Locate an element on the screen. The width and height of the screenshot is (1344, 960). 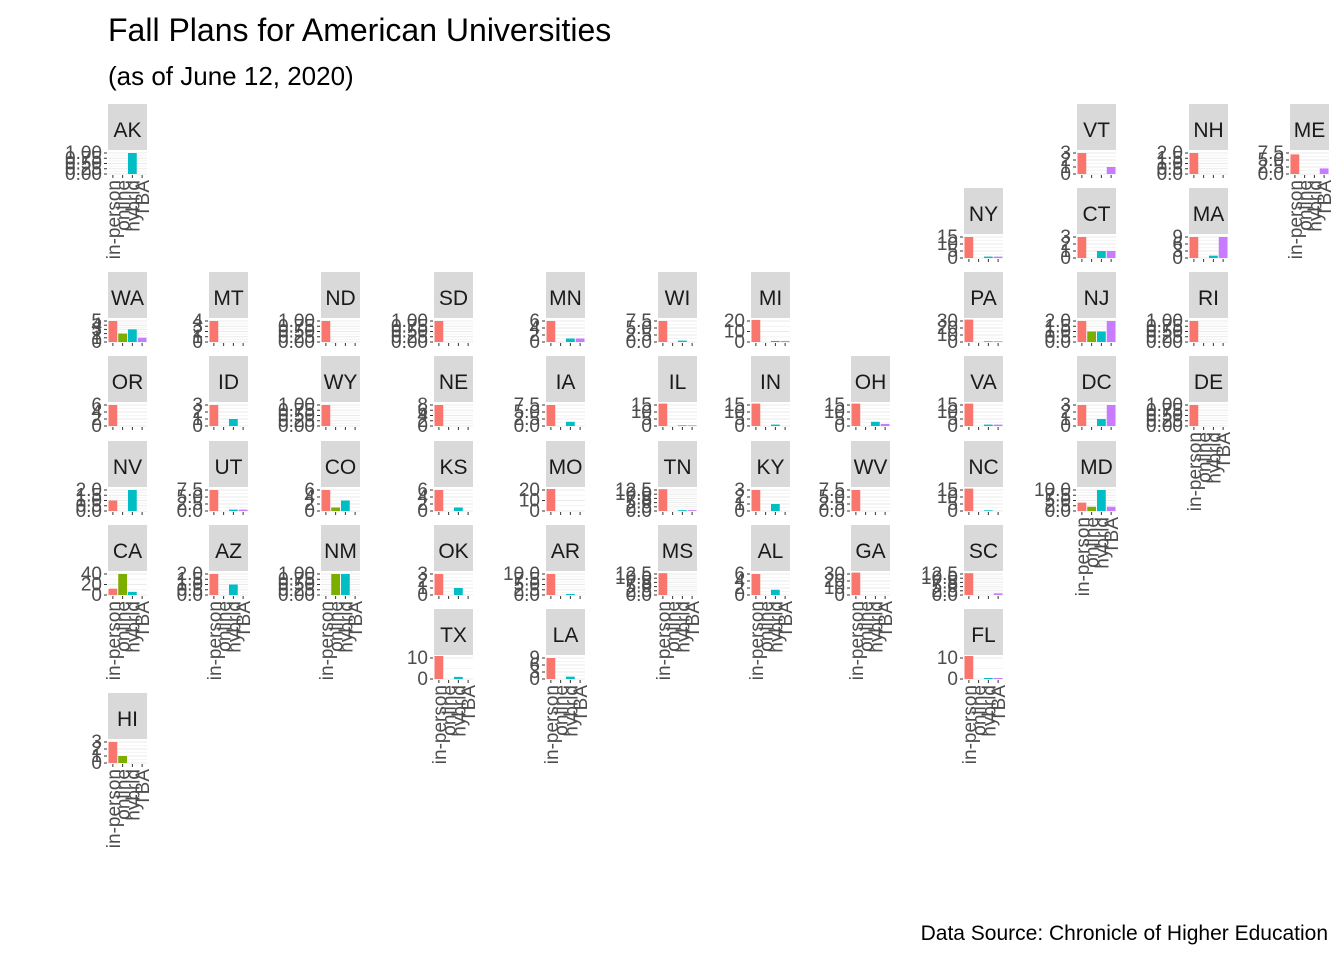
bar-online is located at coordinates (123, 337).